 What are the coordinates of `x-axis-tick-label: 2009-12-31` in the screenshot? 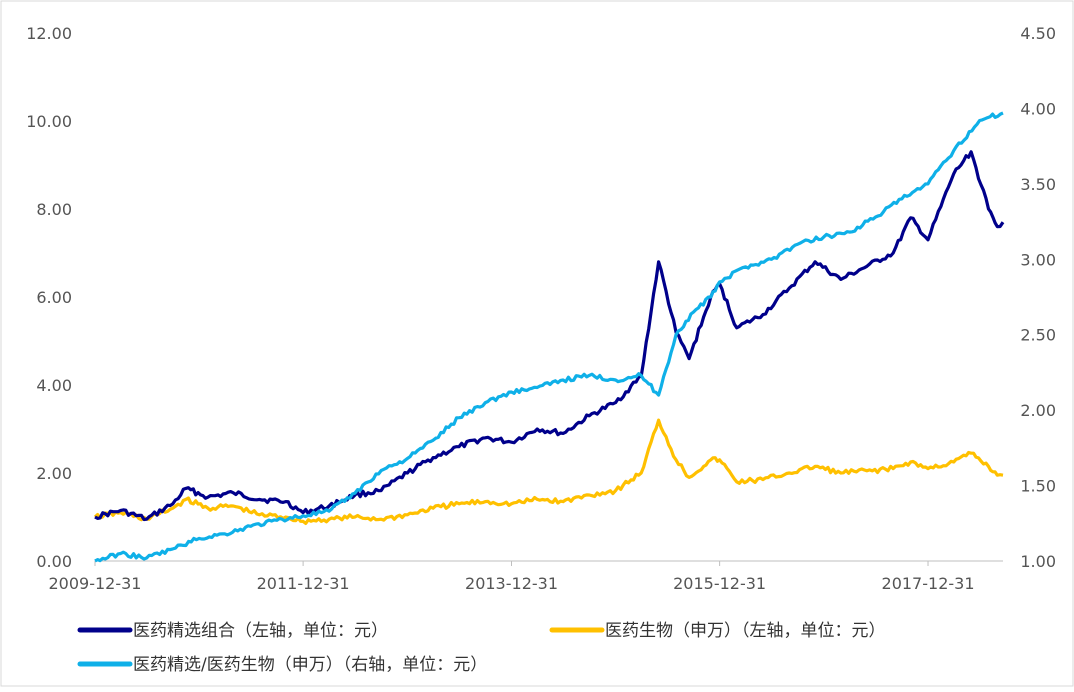 It's located at (95, 583).